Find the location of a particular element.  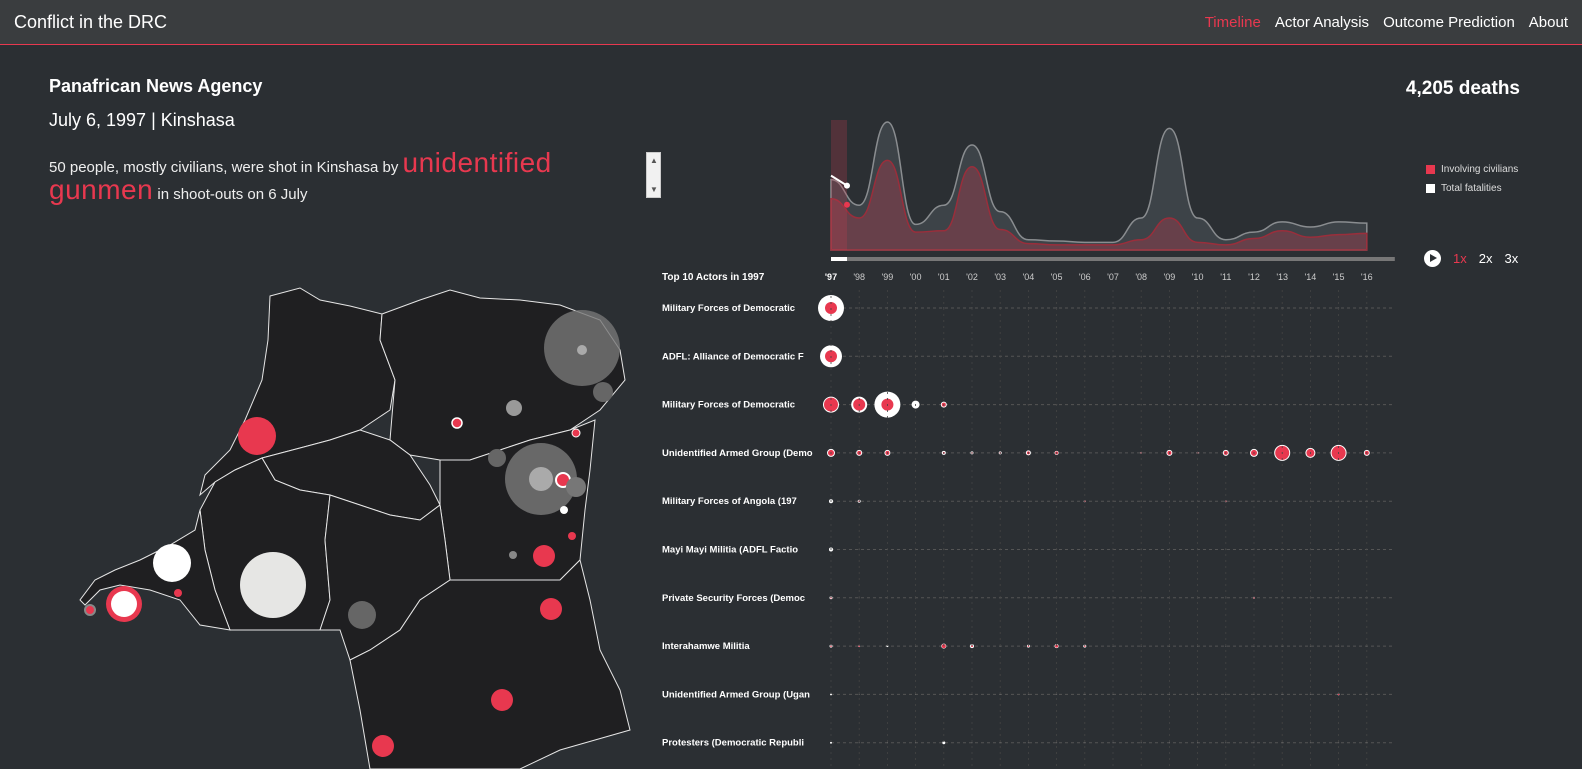

actor-label: Unidentified Armed Group (Ugan is located at coordinates (736, 694).